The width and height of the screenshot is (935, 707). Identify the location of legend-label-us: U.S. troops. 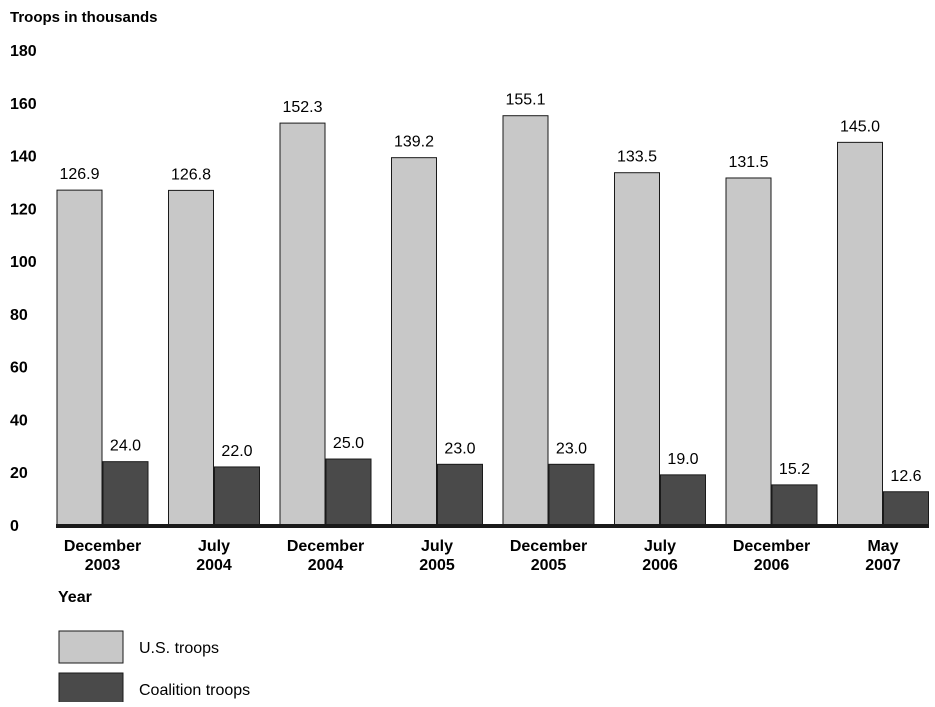
(179, 648).